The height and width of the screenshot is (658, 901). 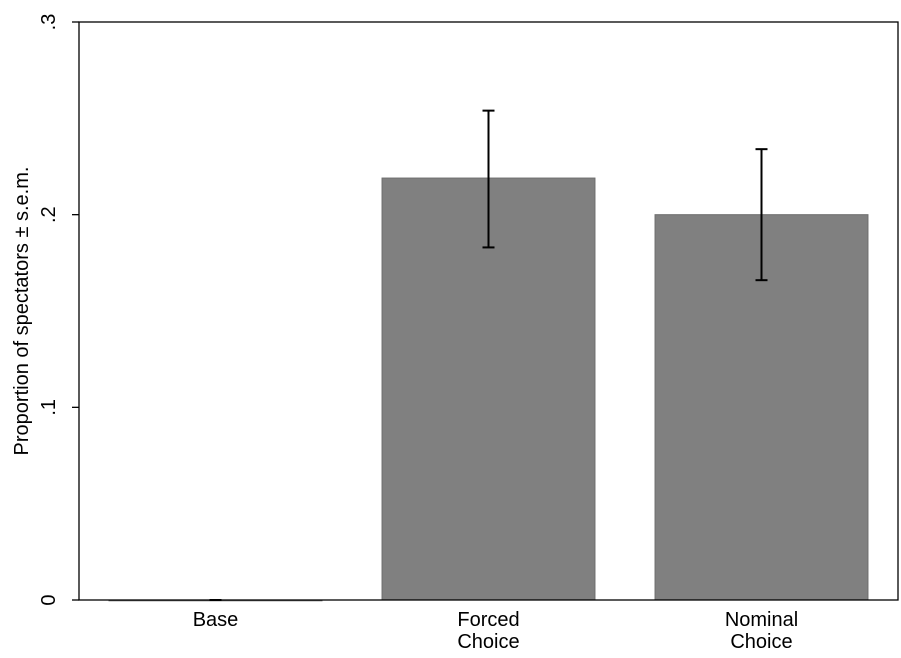 I want to click on x-tick-label-2: Nominal Choice, so click(x=761, y=631).